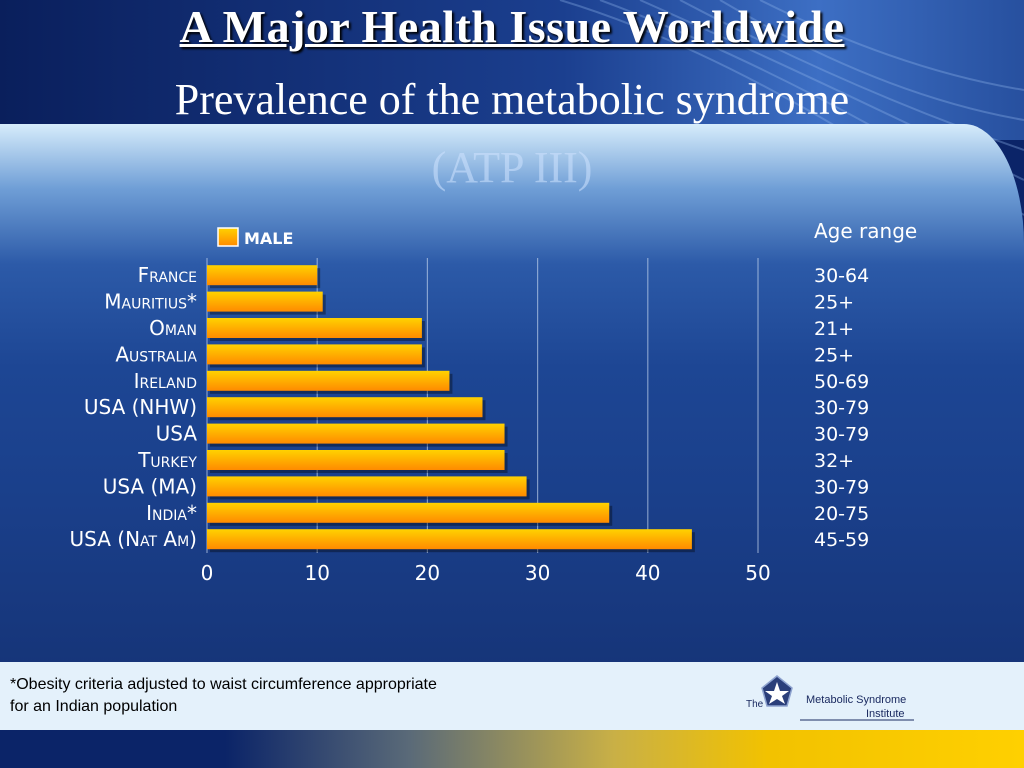 This screenshot has height=768, width=1024. Describe the element at coordinates (512, 26) in the screenshot. I see `slide-title: A Major Health Issue Worldwide` at that location.